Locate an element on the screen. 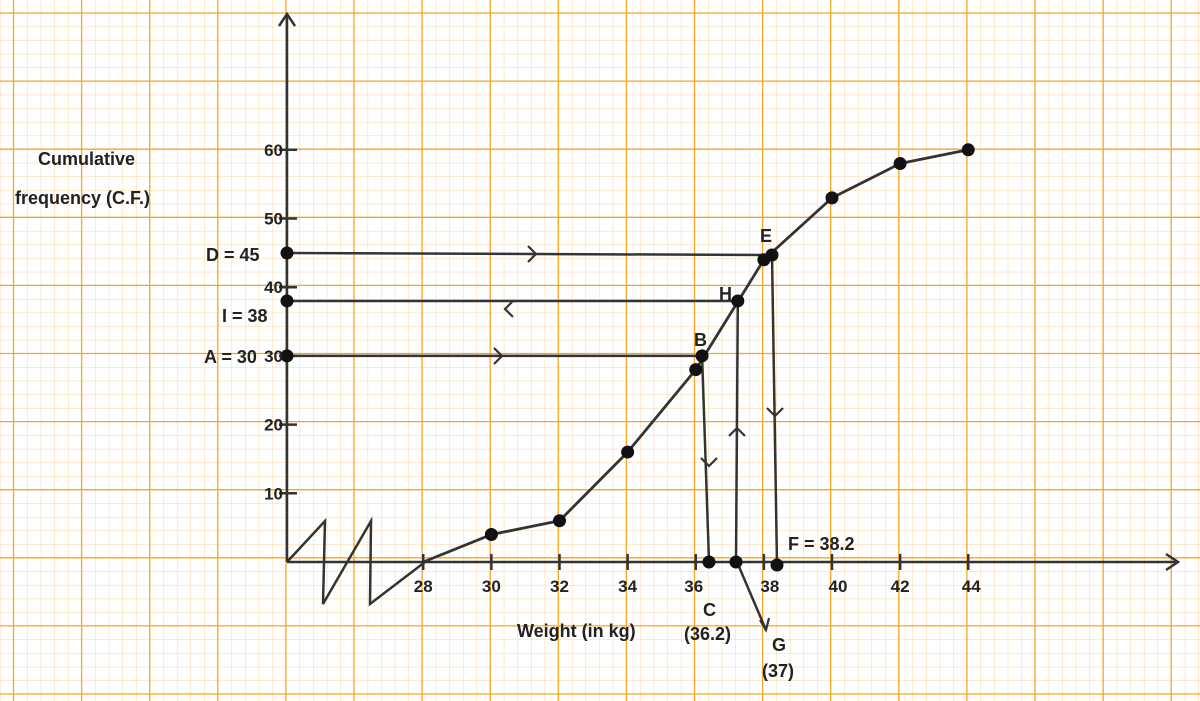  x-tick-label: 44 is located at coordinates (971, 586).